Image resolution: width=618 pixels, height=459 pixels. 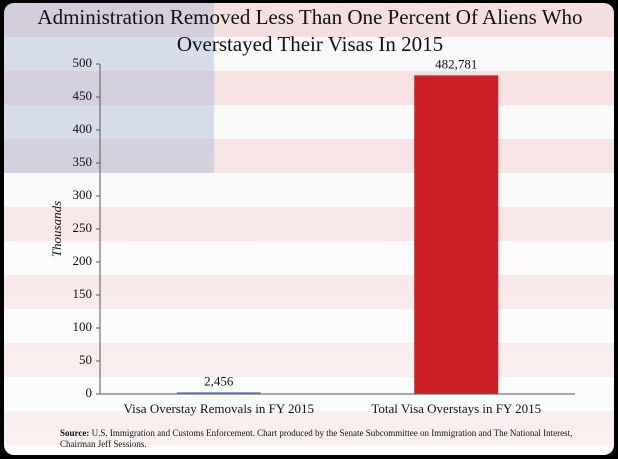 What do you see at coordinates (109, 88) in the screenshot?
I see `flag-canton` at bounding box center [109, 88].